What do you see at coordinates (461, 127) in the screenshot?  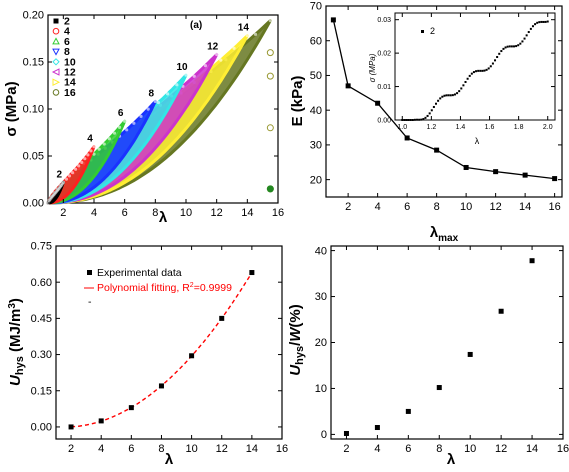 I see `x-tick-label: 1.4` at bounding box center [461, 127].